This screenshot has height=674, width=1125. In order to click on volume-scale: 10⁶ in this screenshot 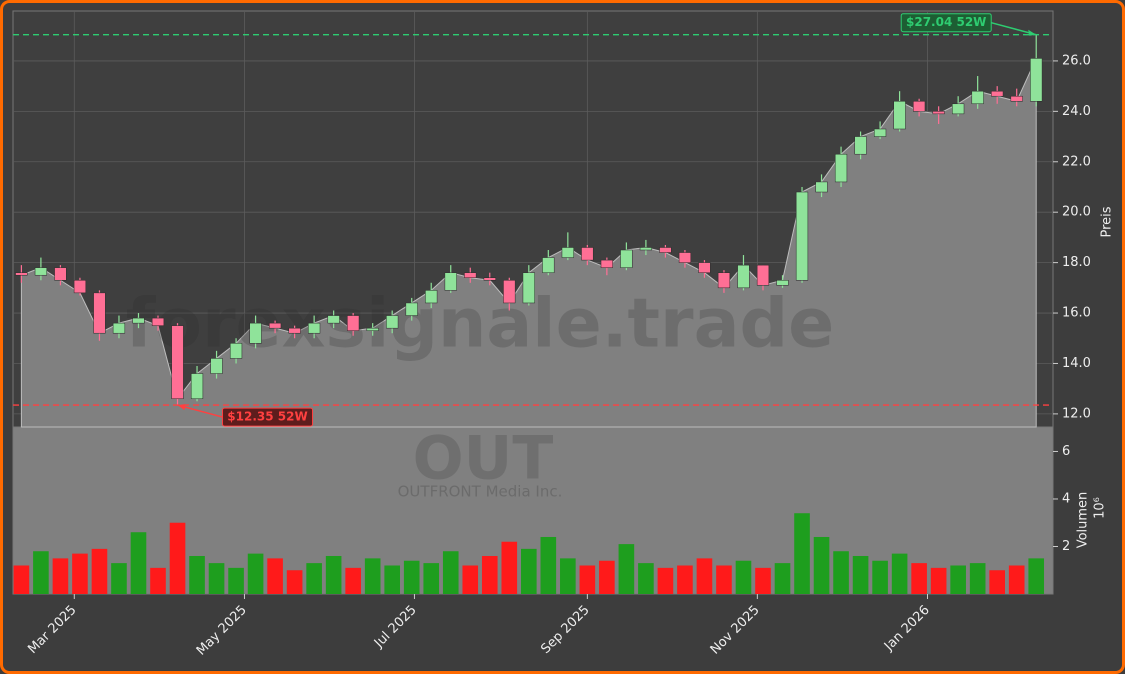, I will do `click(1100, 508)`.